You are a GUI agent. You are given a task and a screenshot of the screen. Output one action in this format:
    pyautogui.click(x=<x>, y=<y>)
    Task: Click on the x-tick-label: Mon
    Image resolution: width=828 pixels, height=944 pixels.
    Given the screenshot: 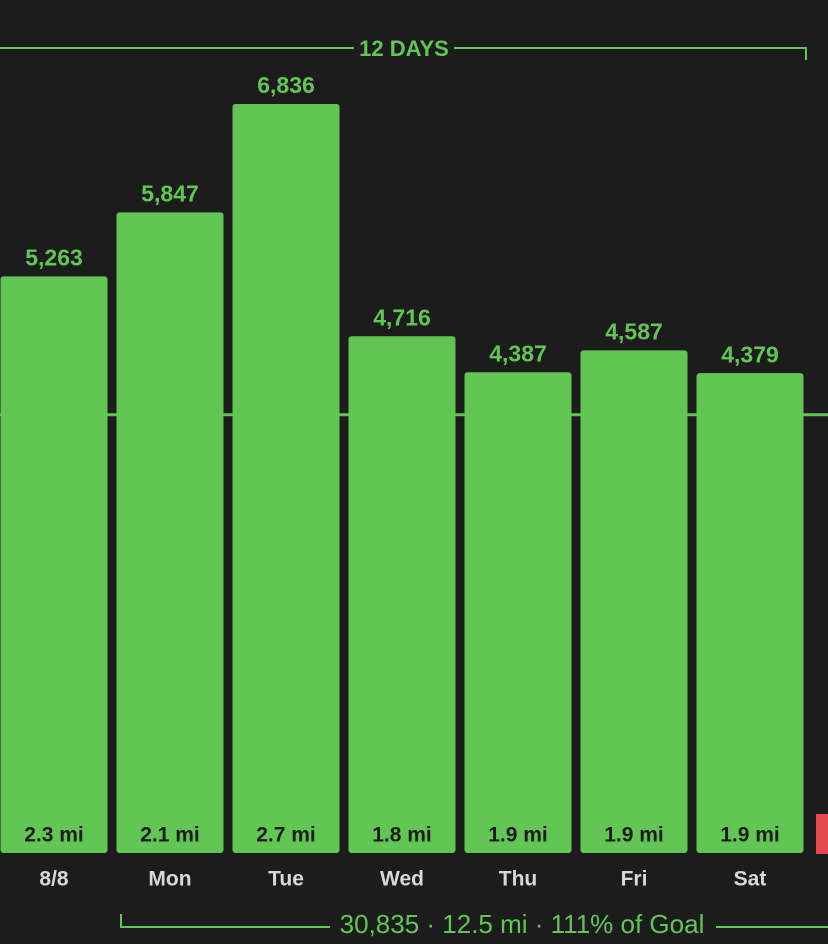 What is the action you would take?
    pyautogui.click(x=169, y=879)
    